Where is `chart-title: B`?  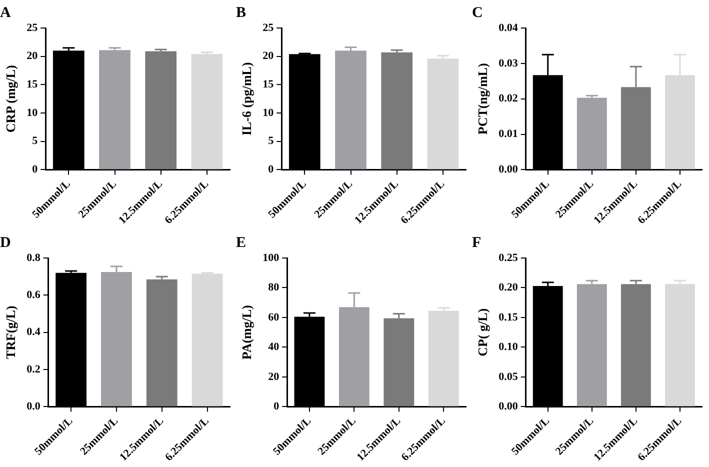
chart-title: B is located at coordinates (241, 12).